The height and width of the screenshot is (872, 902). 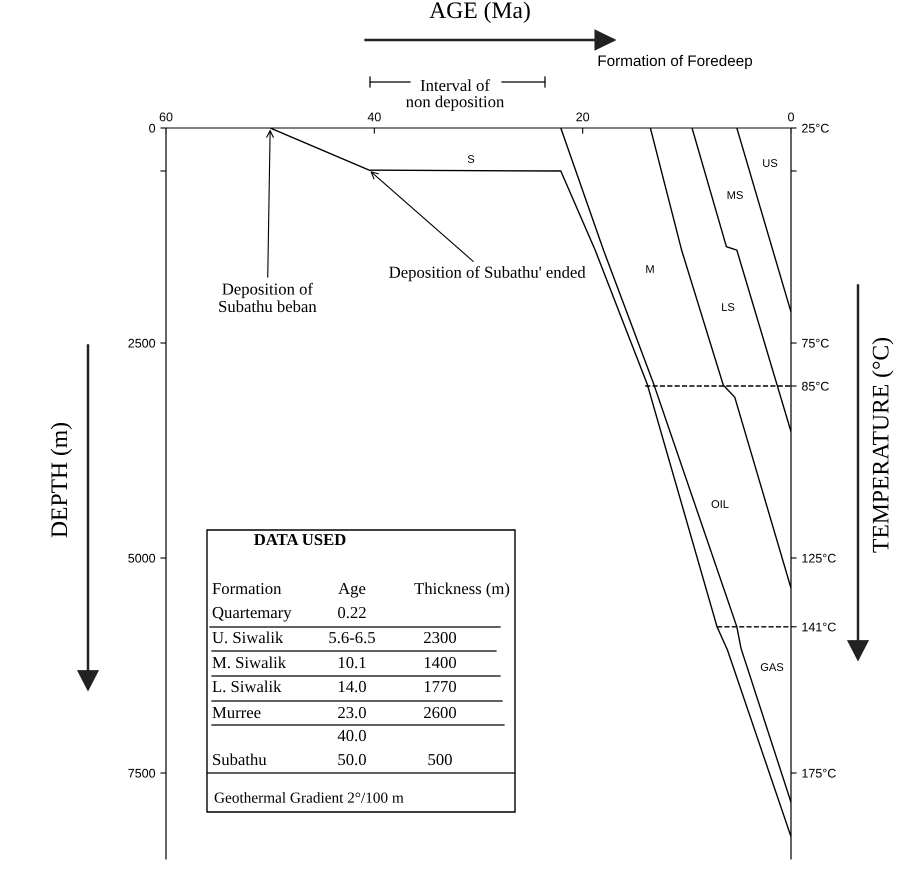 I want to click on y2-tick-label: 141°C, so click(x=819, y=627).